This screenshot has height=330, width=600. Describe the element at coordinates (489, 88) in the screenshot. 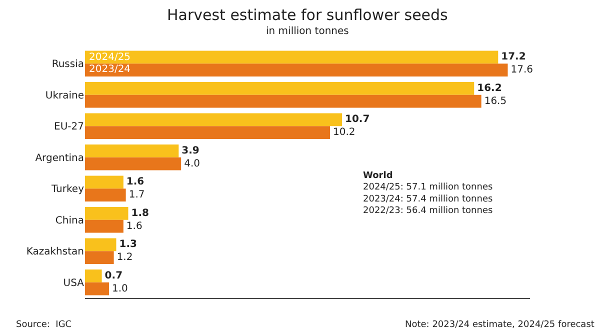

I see `data-label: 16.2` at that location.